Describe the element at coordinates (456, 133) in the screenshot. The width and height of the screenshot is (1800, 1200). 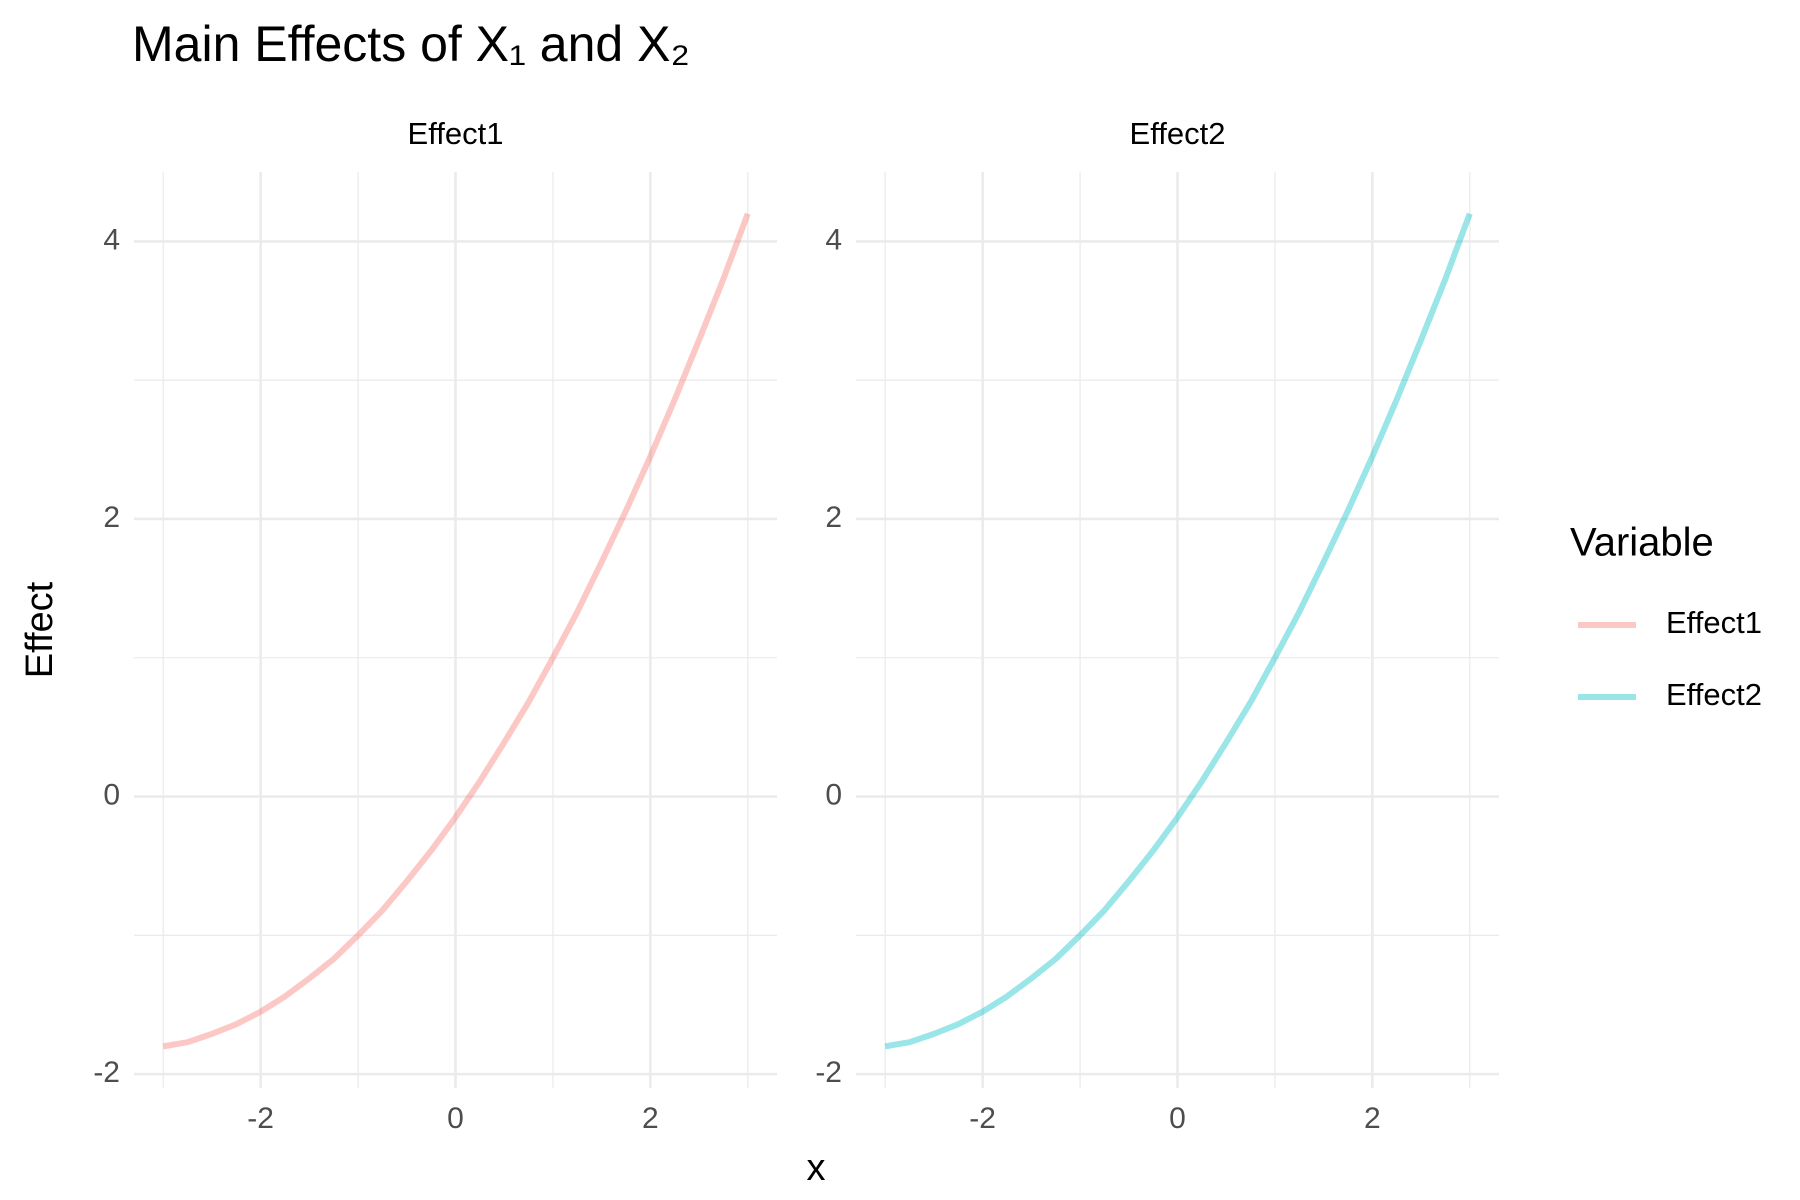
I see `facet-title: Effect1` at that location.